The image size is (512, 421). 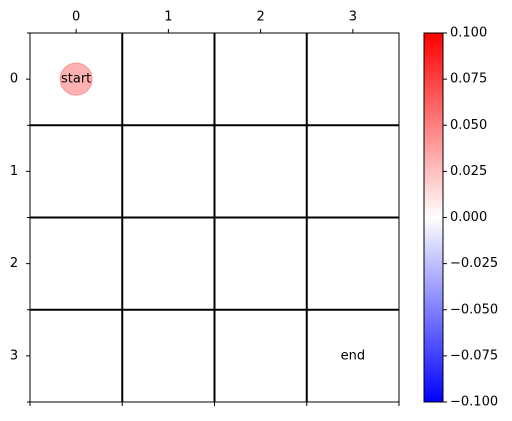 I want to click on y-tick-label: 2, so click(x=14, y=263).